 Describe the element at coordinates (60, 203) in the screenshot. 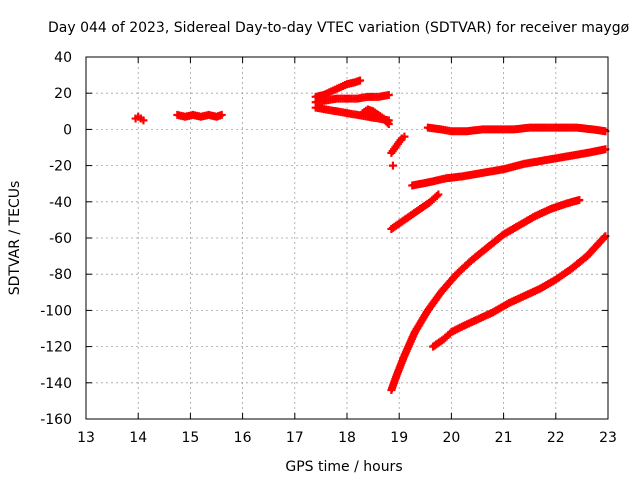

I see `y-tick-label: -40` at that location.